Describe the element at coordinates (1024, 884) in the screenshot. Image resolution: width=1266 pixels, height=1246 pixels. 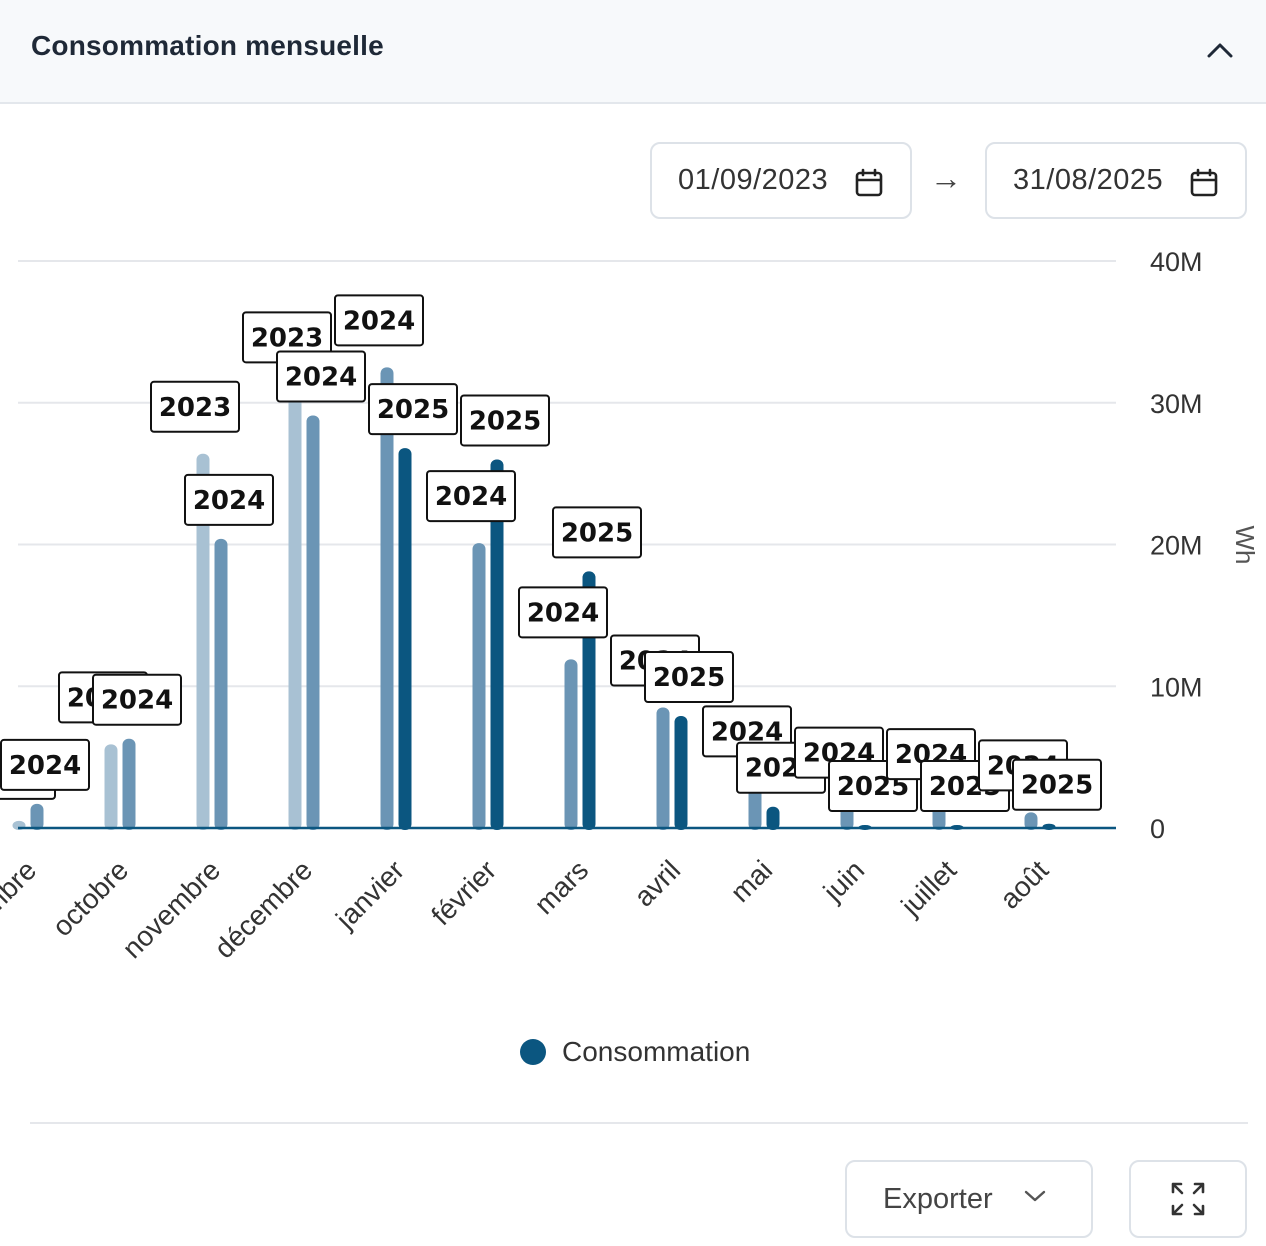
I see `x-tick-label: août` at that location.